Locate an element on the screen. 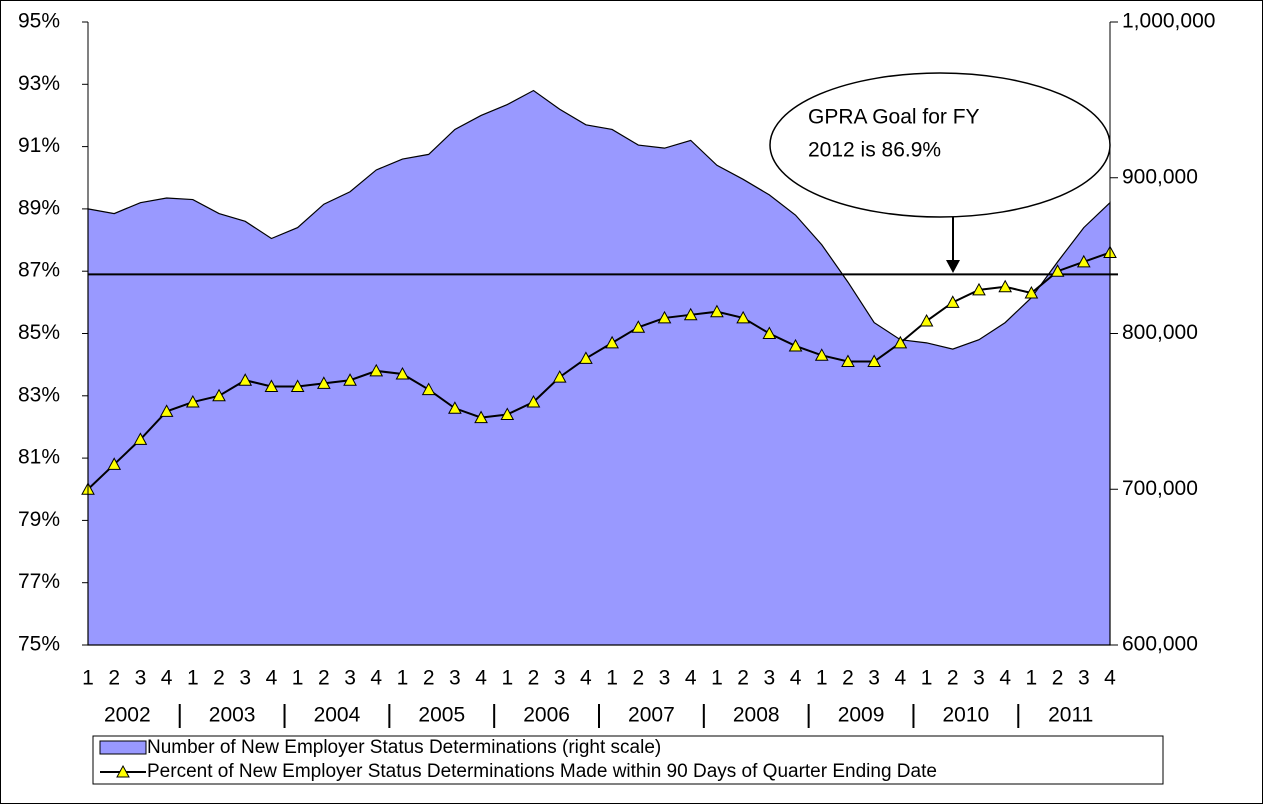 The width and height of the screenshot is (1263, 804). y-tick-label: 89% is located at coordinates (39, 207).